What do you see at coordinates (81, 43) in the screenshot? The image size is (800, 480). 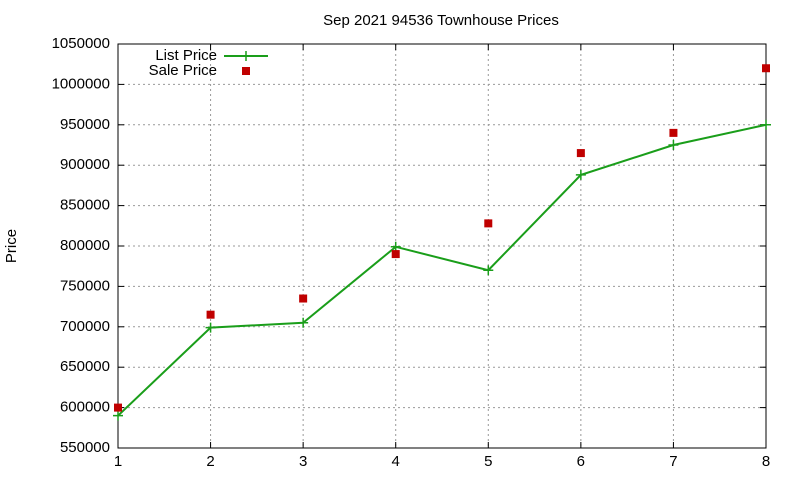 I see `y-tick-label: 1050000` at bounding box center [81, 43].